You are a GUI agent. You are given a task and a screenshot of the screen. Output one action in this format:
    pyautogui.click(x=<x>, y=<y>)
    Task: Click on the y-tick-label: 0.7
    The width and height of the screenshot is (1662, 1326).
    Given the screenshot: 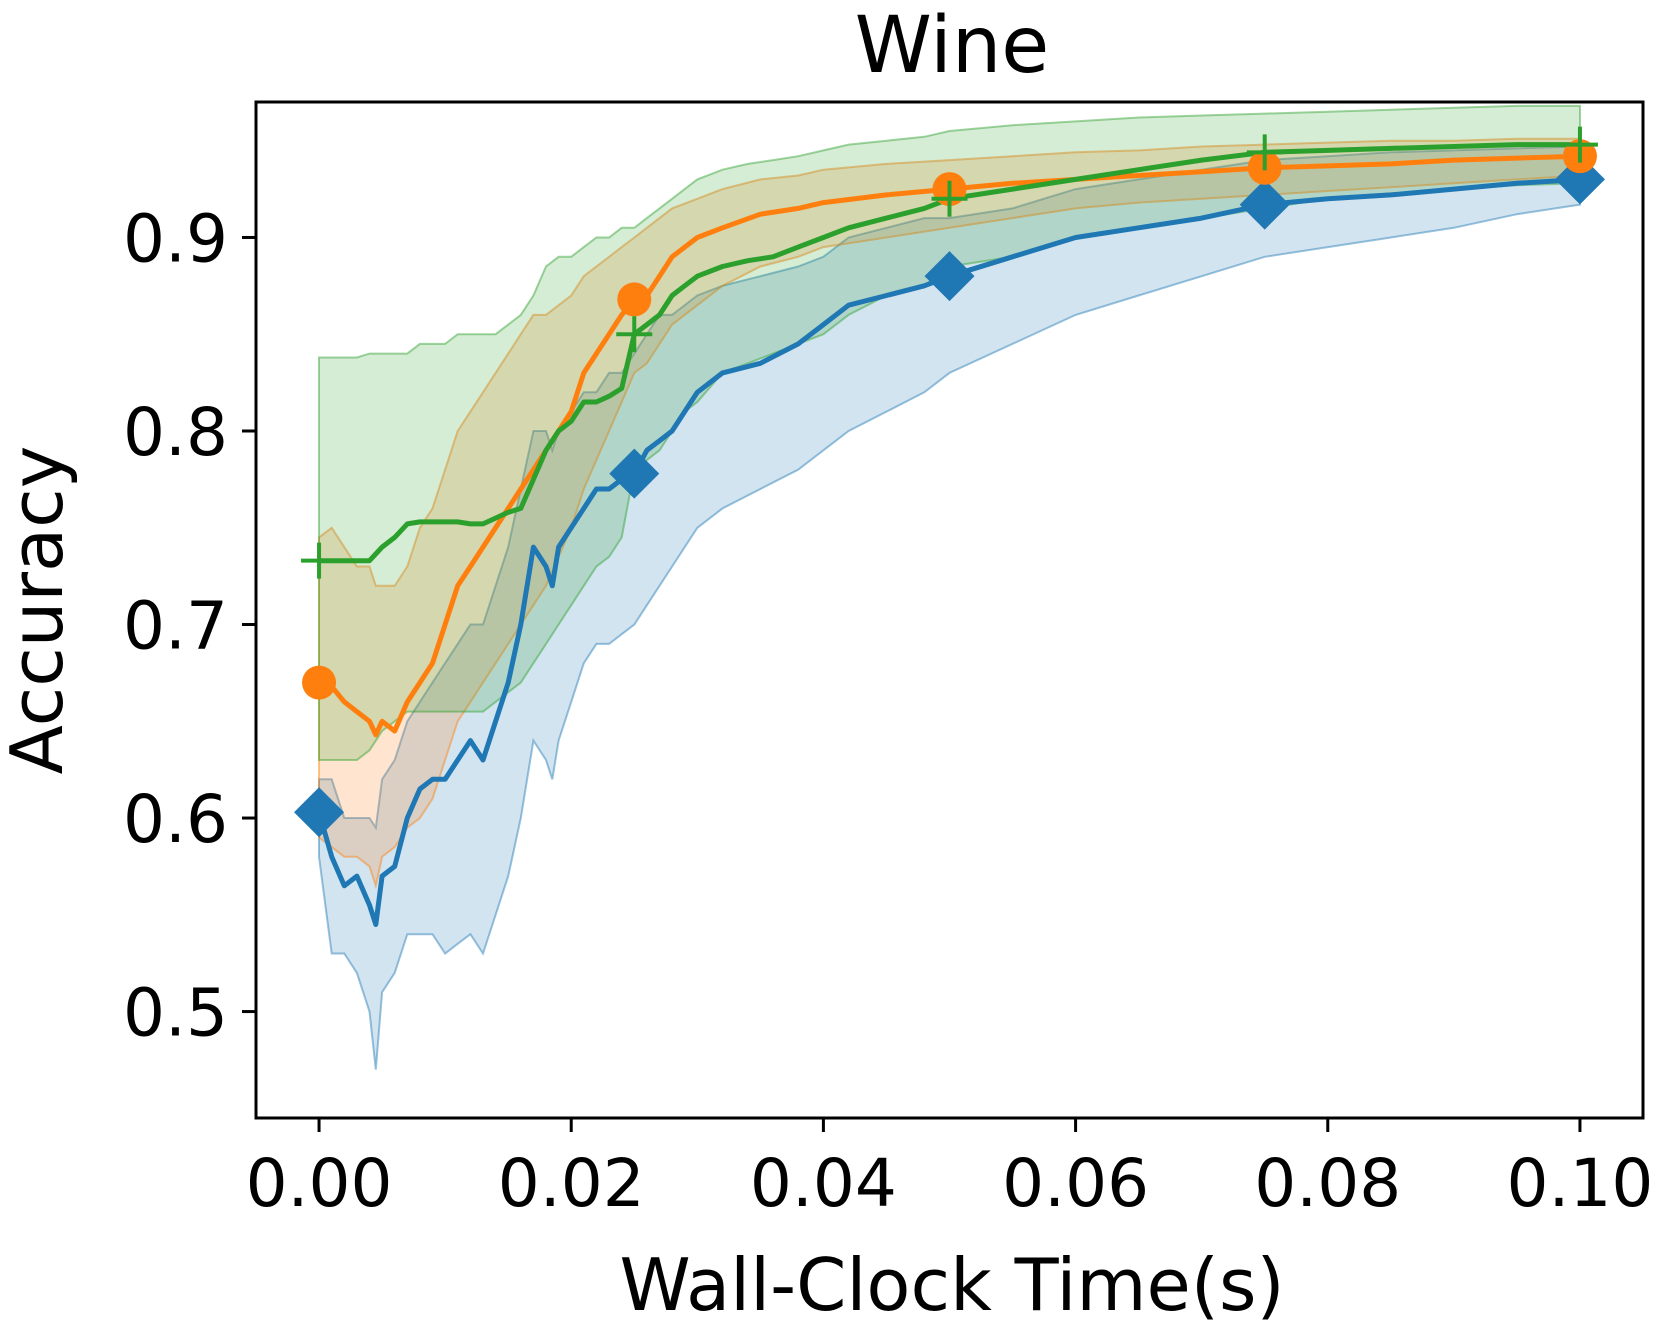 What is the action you would take?
    pyautogui.click(x=175, y=626)
    